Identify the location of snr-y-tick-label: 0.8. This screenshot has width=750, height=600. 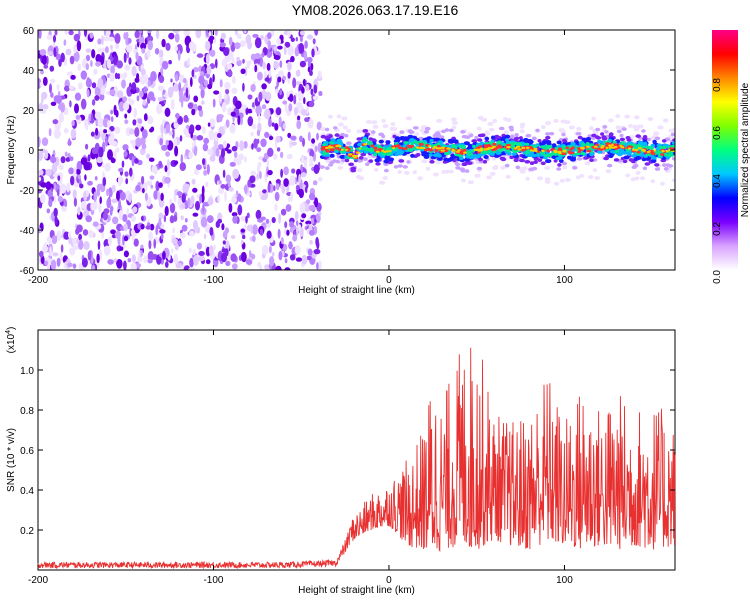
(27, 411).